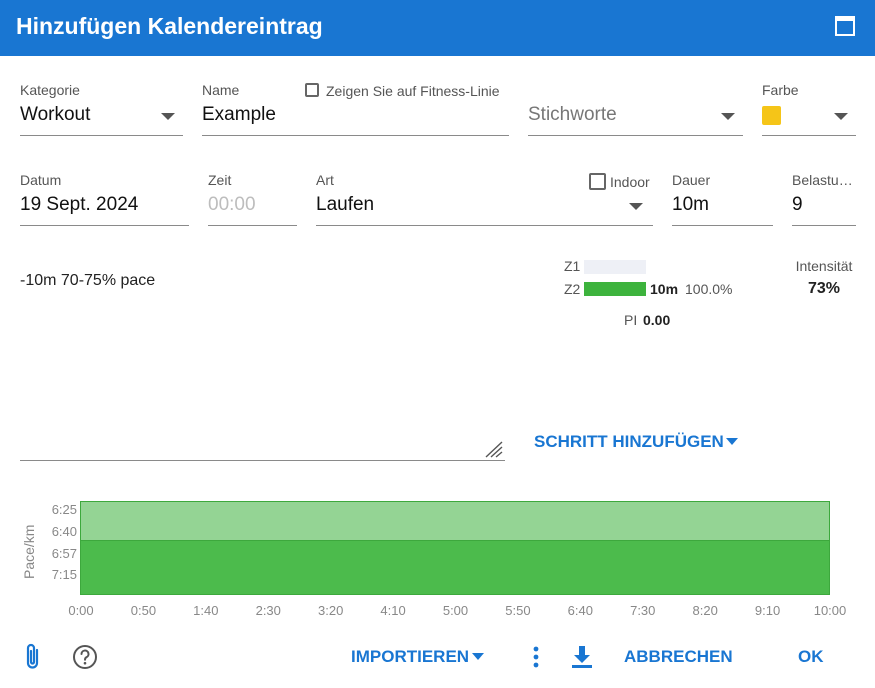 This screenshot has width=875, height=688. What do you see at coordinates (484, 225) in the screenshot?
I see `art-underline` at bounding box center [484, 225].